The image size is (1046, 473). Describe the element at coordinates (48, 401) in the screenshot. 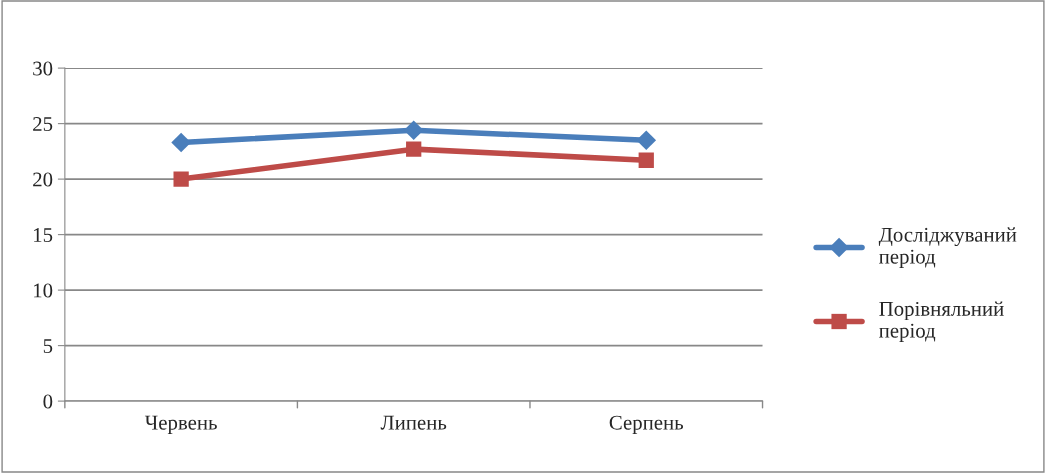

I see `y-tick-label: 0` at that location.